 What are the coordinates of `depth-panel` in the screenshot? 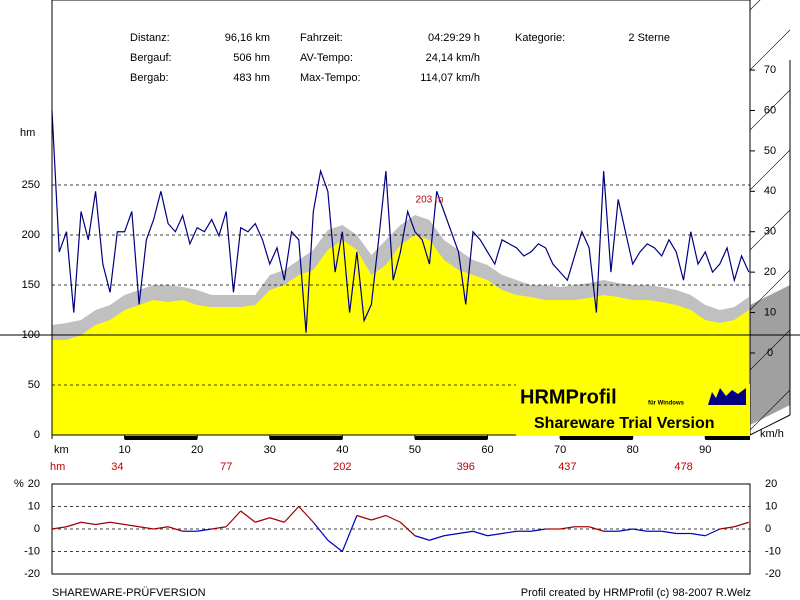 It's located at (770, 355).